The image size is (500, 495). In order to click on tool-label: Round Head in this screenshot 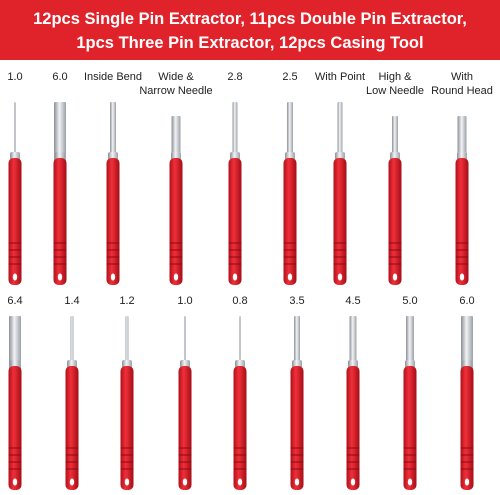, I will do `click(462, 91)`.